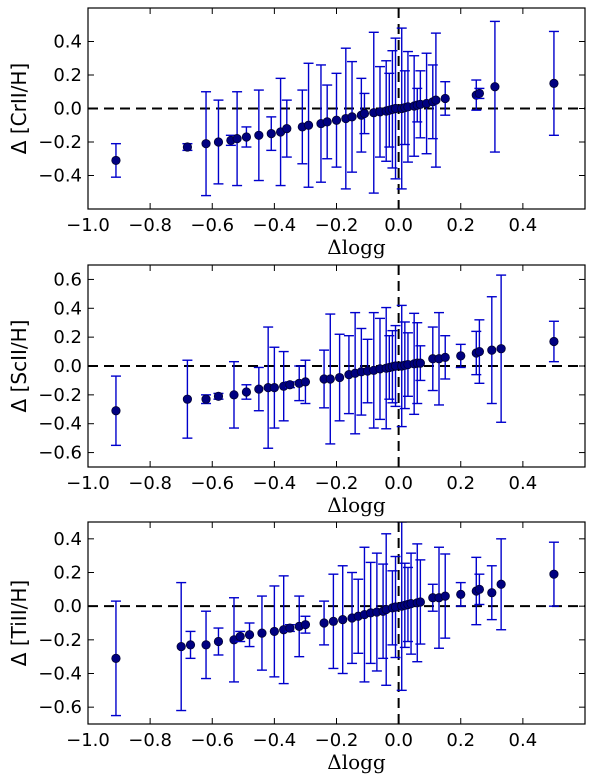  I want to click on y-axis-label: Δ [ScII/H], so click(19, 366).